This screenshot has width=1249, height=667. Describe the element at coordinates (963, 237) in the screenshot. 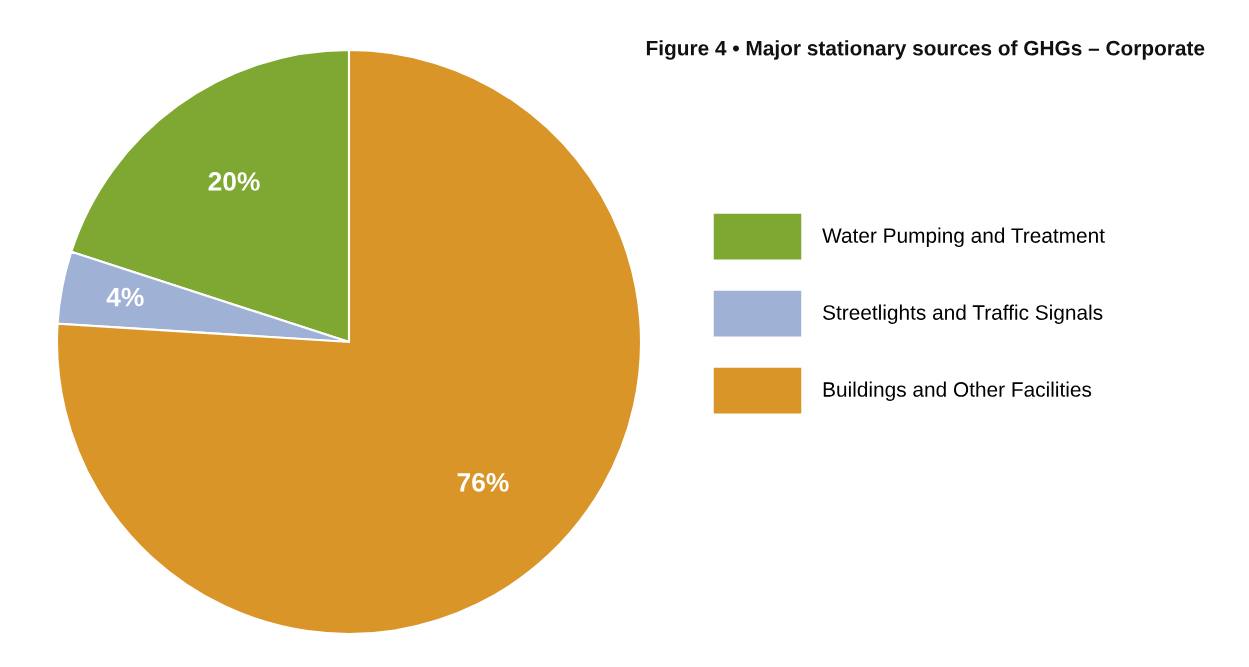

I see `legend-label: Water Pumping and Treatment` at that location.